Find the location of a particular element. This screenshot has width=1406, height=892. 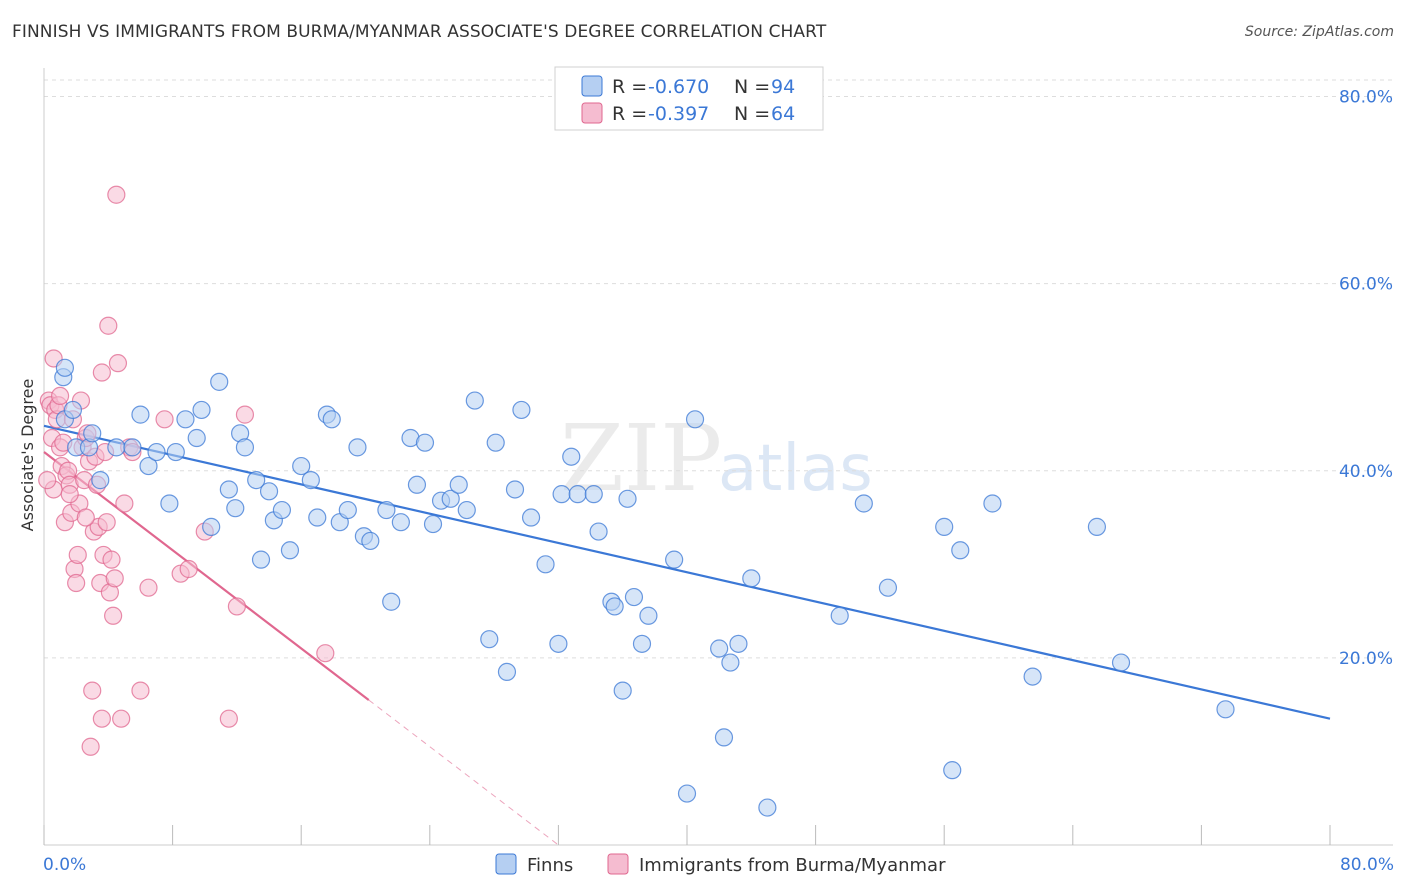

legend-label-finns: Finns is located at coordinates (550, 865).